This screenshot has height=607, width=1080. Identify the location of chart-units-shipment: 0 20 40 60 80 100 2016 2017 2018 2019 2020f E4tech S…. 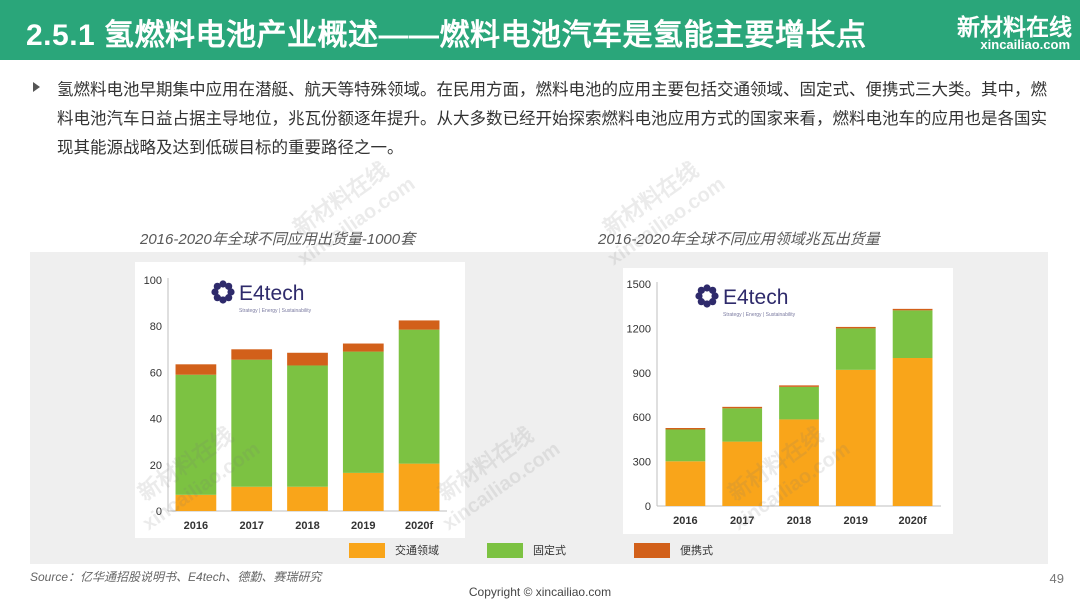
(295, 403).